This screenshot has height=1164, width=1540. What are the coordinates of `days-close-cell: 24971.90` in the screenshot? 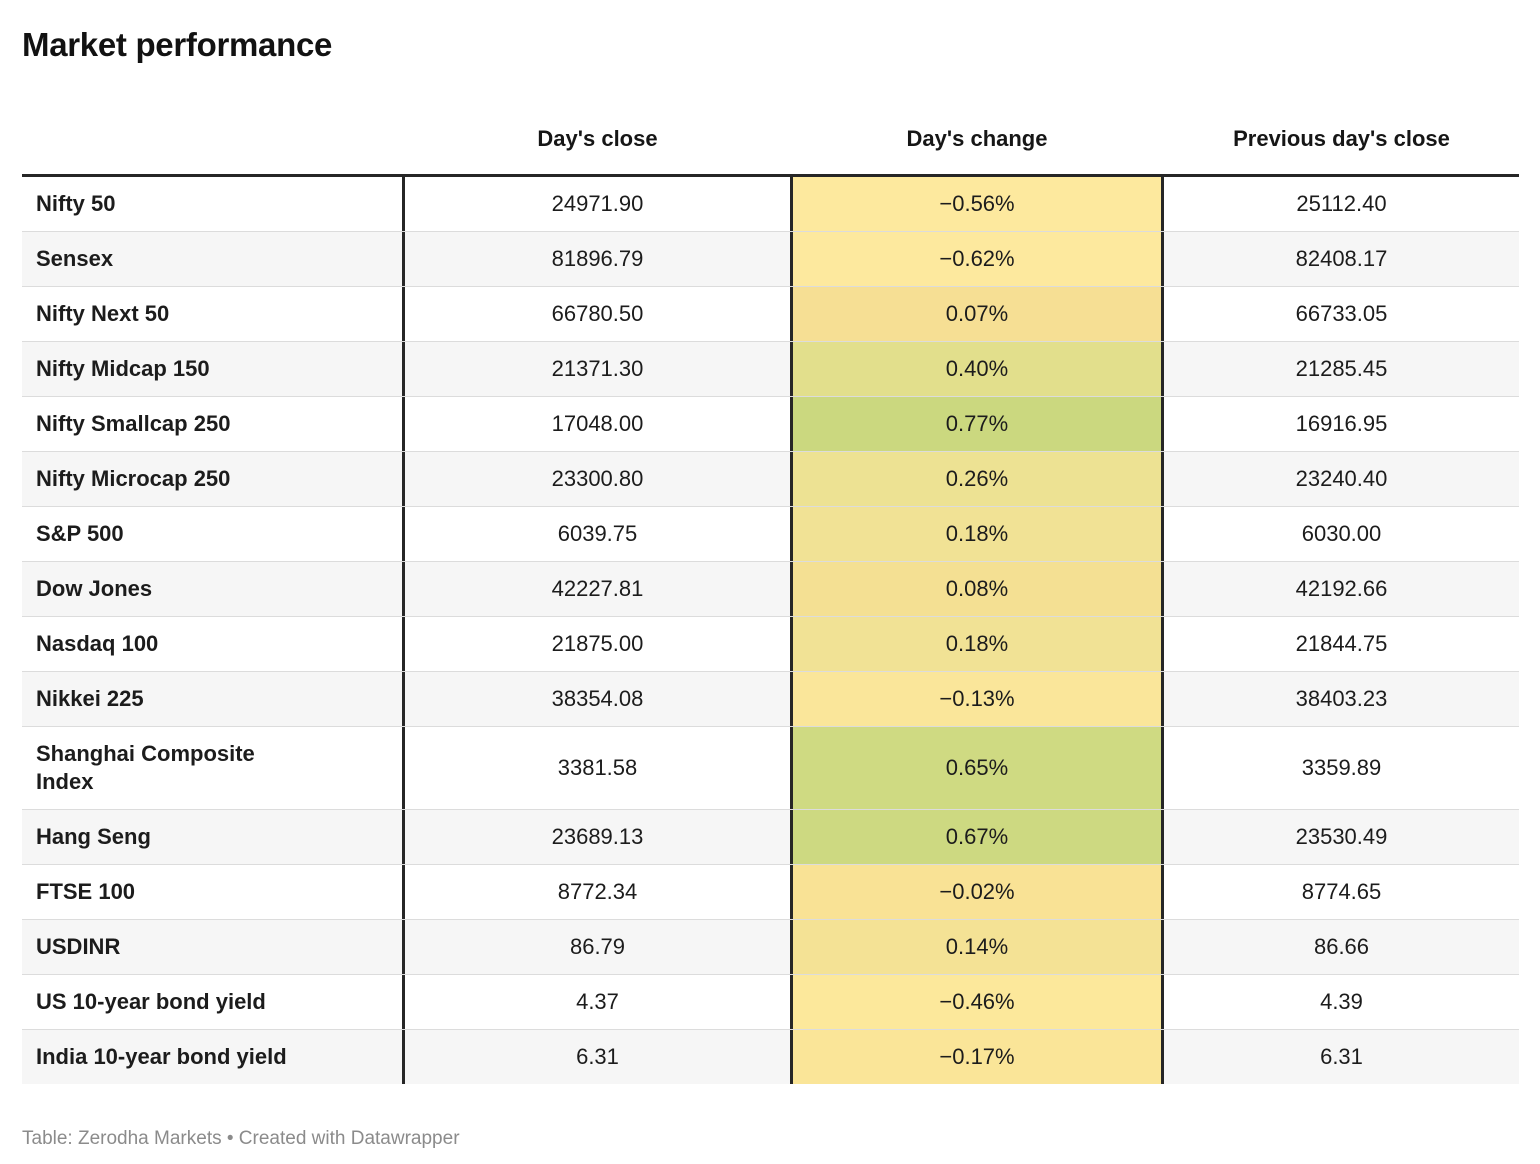 It's located at (597, 203).